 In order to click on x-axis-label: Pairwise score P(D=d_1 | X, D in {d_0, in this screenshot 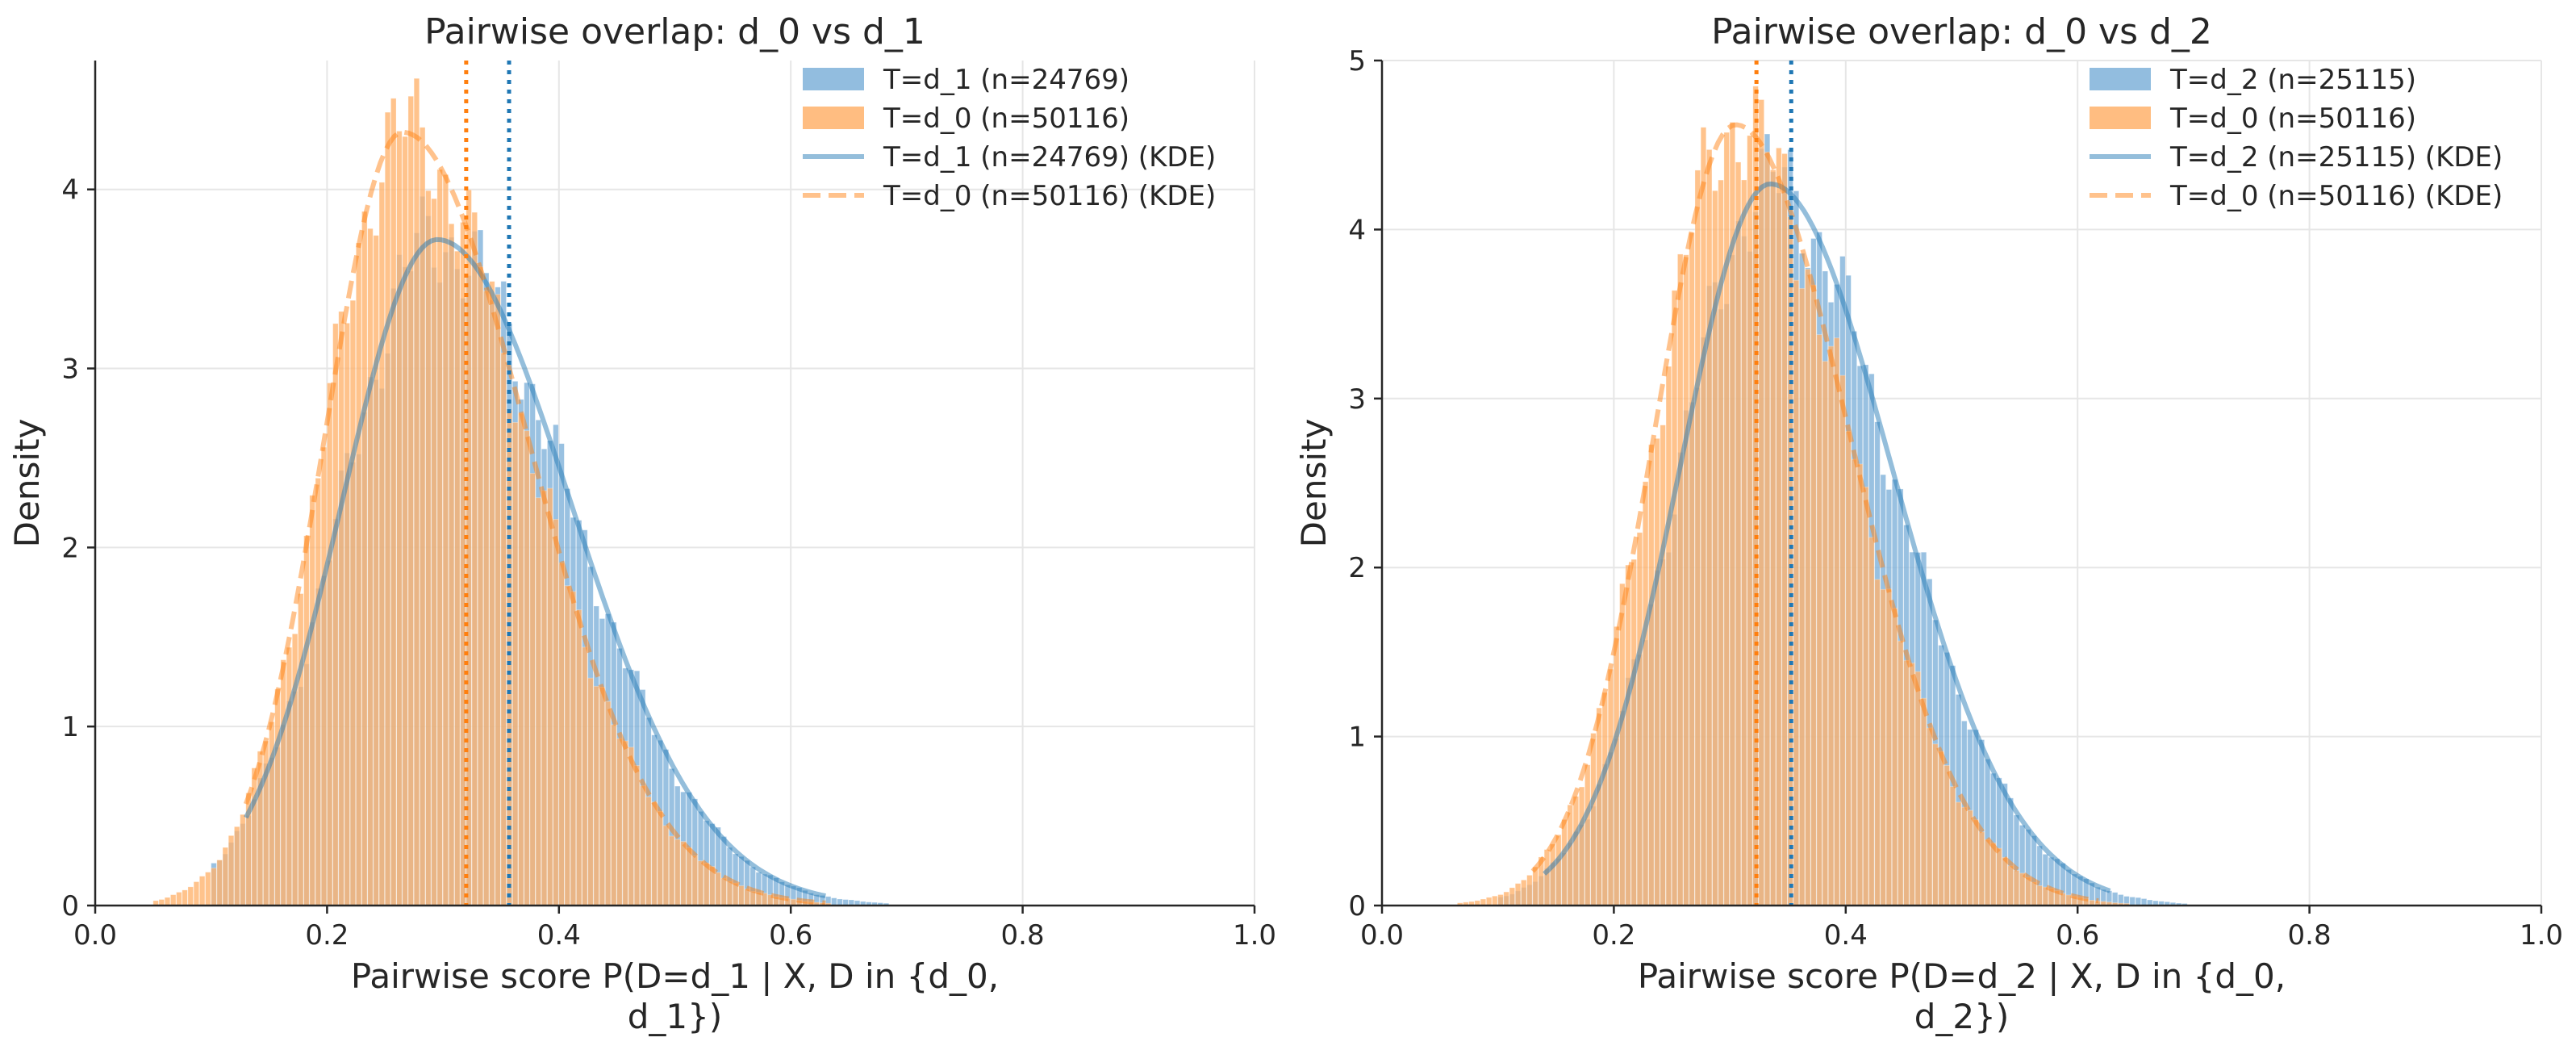, I will do `click(675, 976)`.